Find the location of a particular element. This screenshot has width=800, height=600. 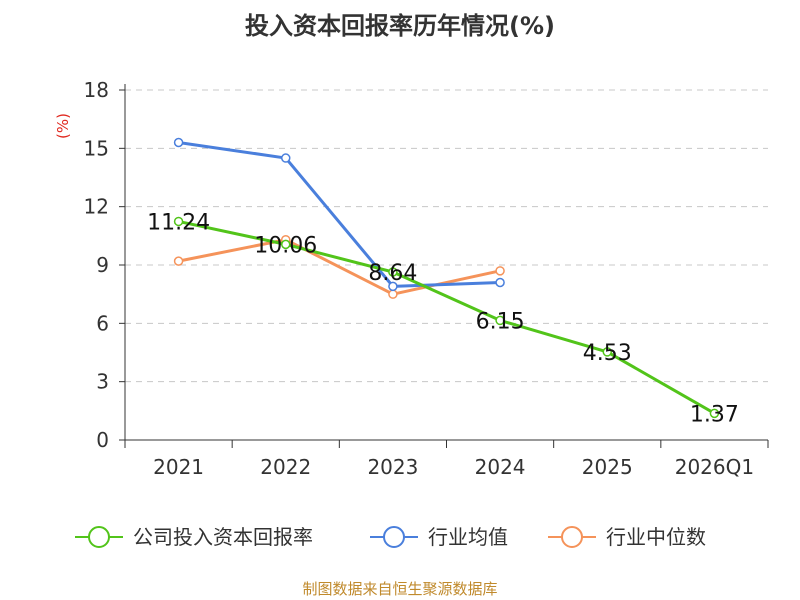

x-tick-label: 2025 is located at coordinates (607, 467).